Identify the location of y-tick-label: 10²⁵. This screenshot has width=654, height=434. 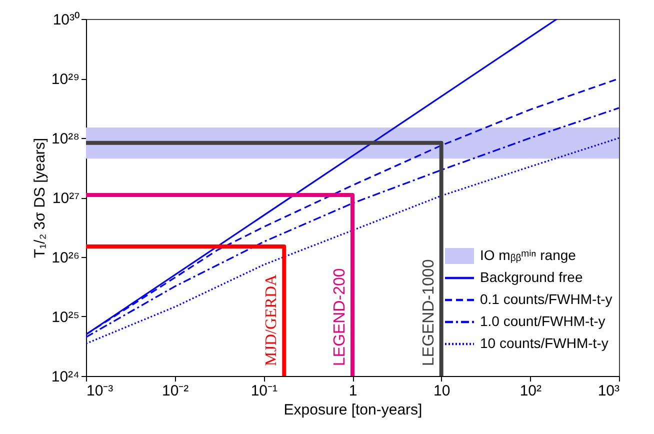
(66, 317).